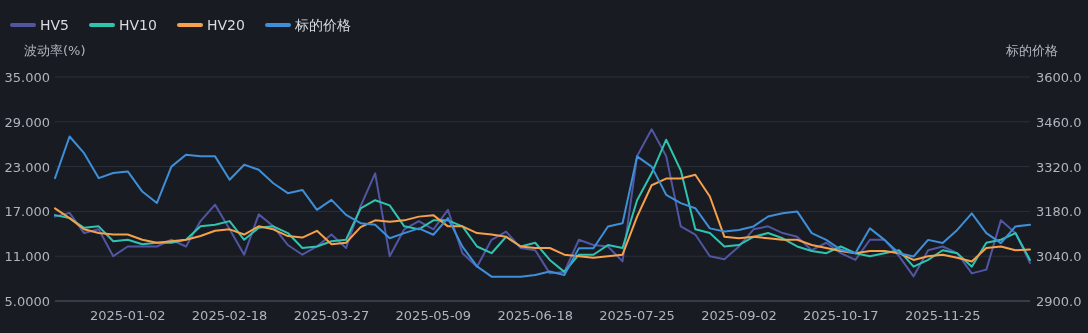  What do you see at coordinates (1059, 257) in the screenshot?
I see `y2-tick-label: 3040.0` at bounding box center [1059, 257].